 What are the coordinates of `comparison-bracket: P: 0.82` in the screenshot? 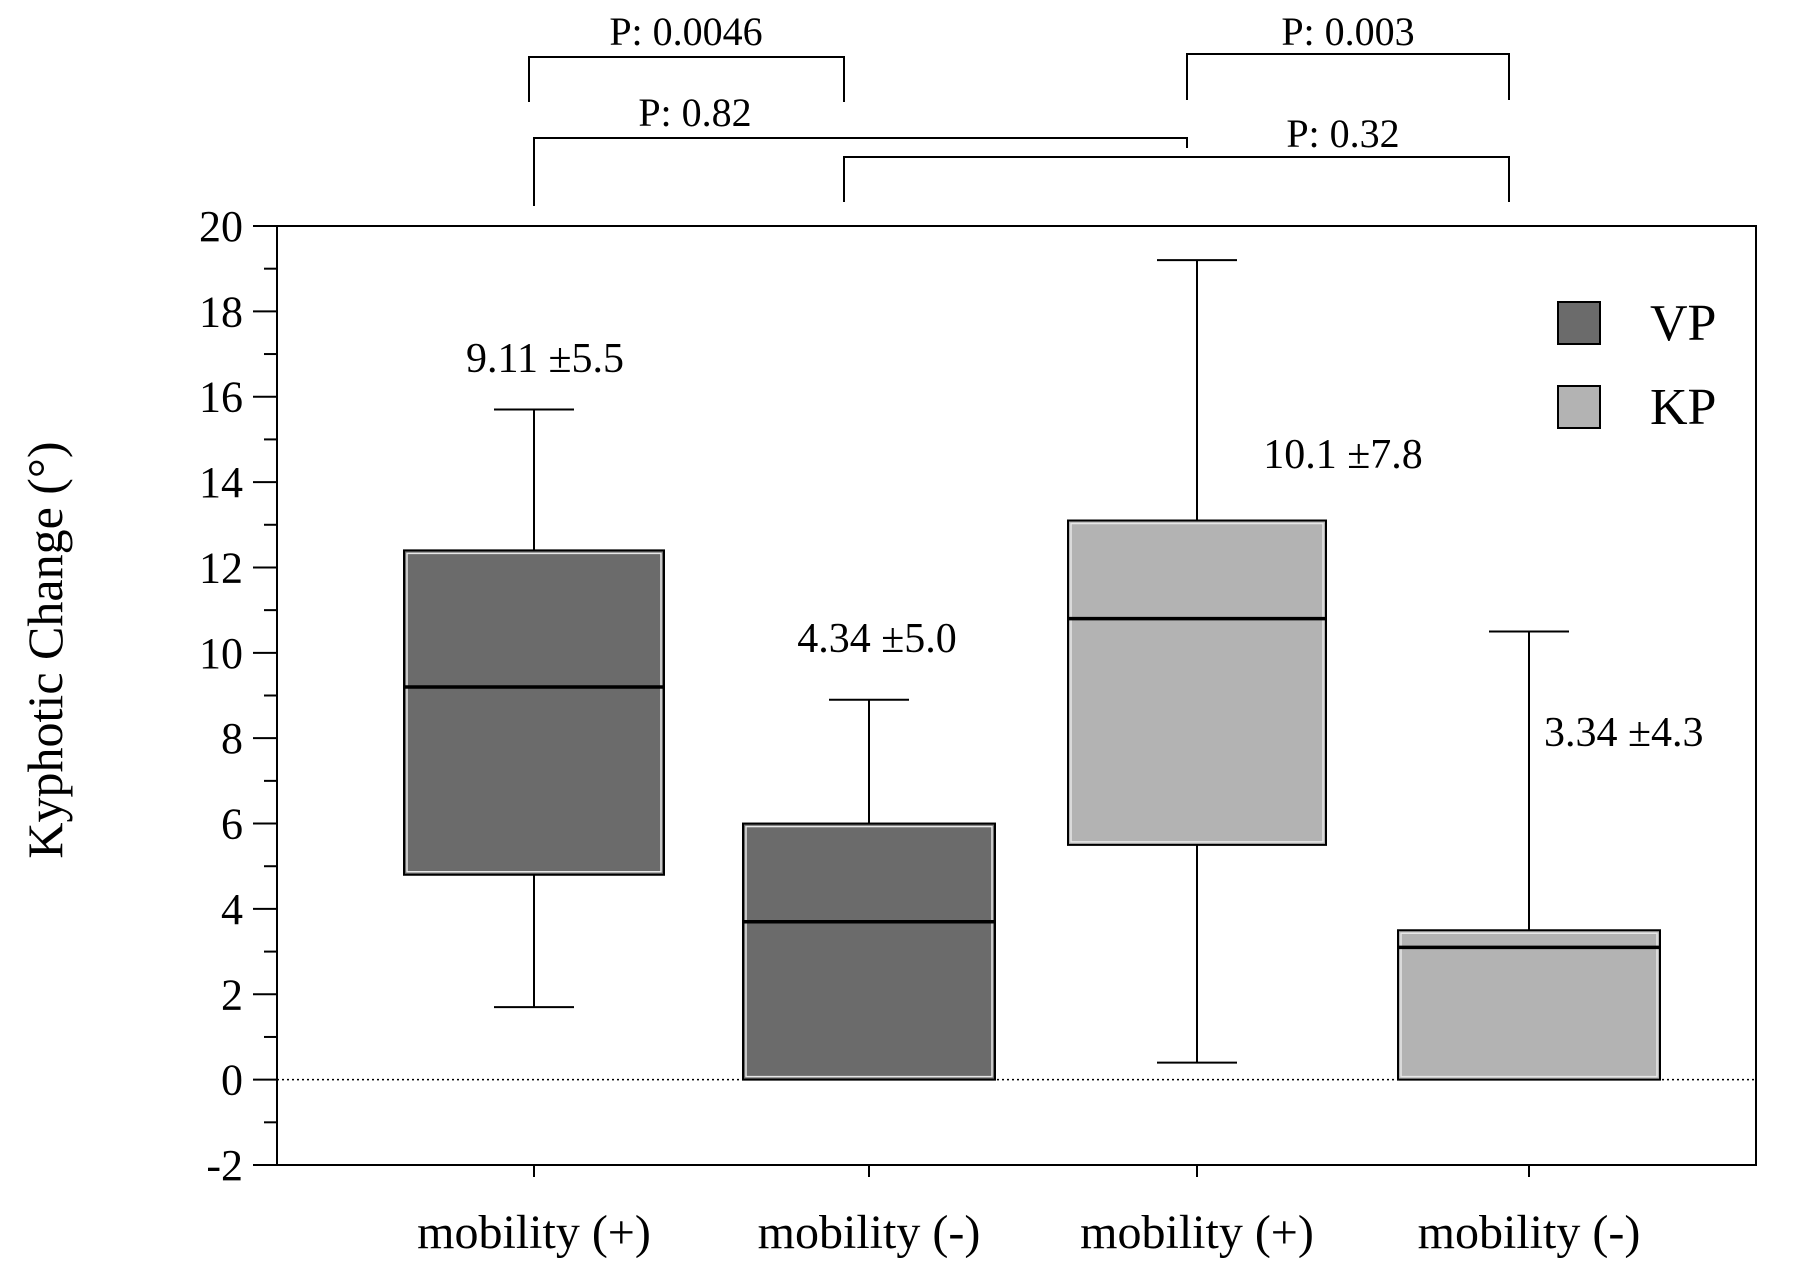 It's located at (860, 148).